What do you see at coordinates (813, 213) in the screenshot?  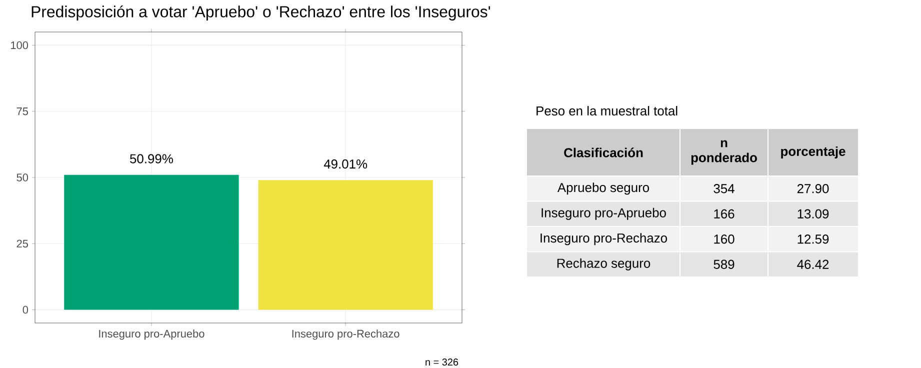 I see `data-label: 13.09` at bounding box center [813, 213].